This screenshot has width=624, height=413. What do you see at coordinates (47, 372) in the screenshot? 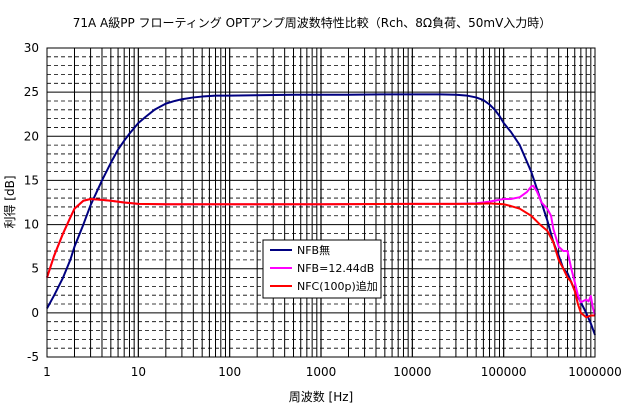
I see `x-tick-label: 1` at bounding box center [47, 372].